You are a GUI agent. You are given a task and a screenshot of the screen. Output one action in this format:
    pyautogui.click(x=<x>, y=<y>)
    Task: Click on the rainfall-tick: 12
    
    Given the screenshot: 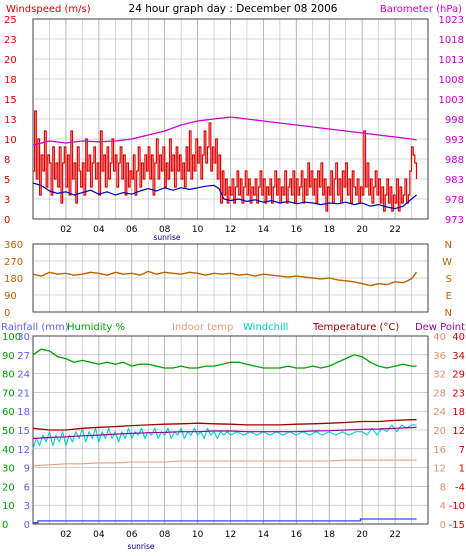 What is the action you would take?
    pyautogui.click(x=23, y=450)
    